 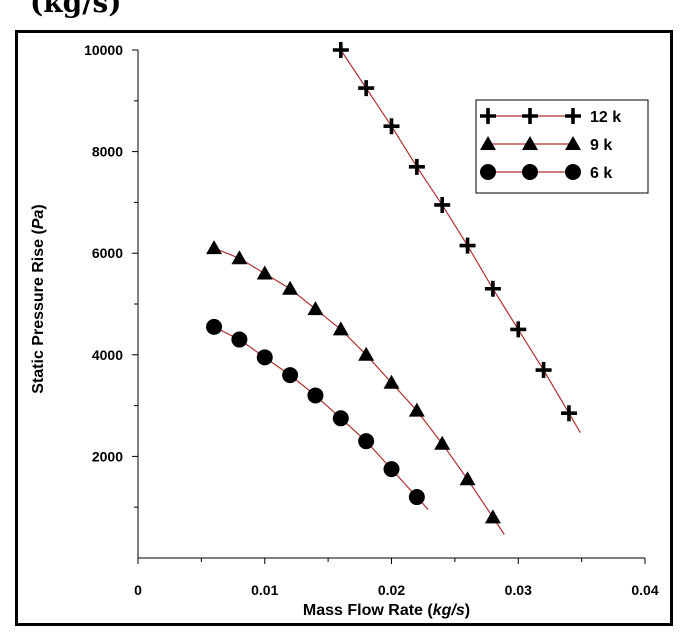 What do you see at coordinates (38, 311) in the screenshot?
I see `axis-title-part: Static Pressure Rise (` at bounding box center [38, 311].